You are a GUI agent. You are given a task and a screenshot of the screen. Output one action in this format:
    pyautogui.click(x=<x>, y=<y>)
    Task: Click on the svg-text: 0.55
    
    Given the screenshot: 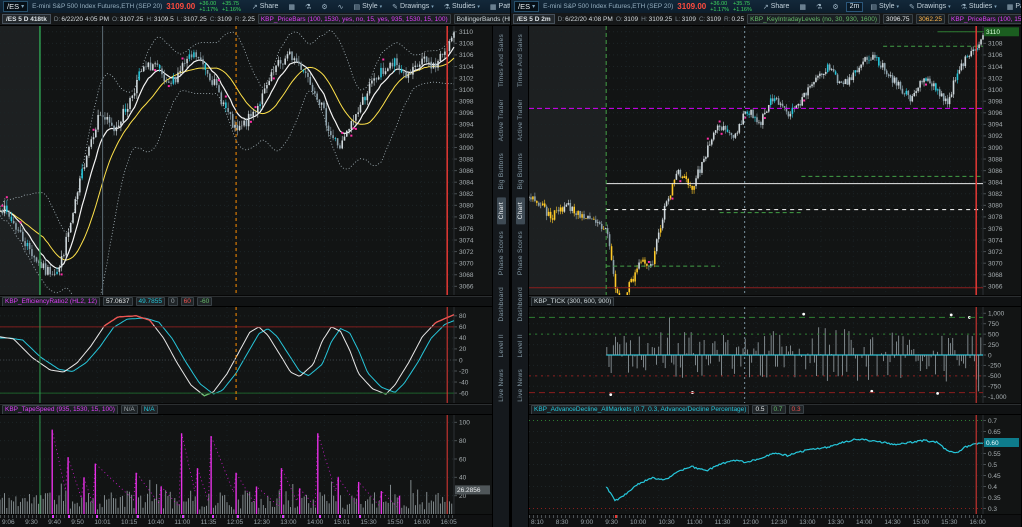 What is the action you would take?
    pyautogui.click(x=994, y=454)
    